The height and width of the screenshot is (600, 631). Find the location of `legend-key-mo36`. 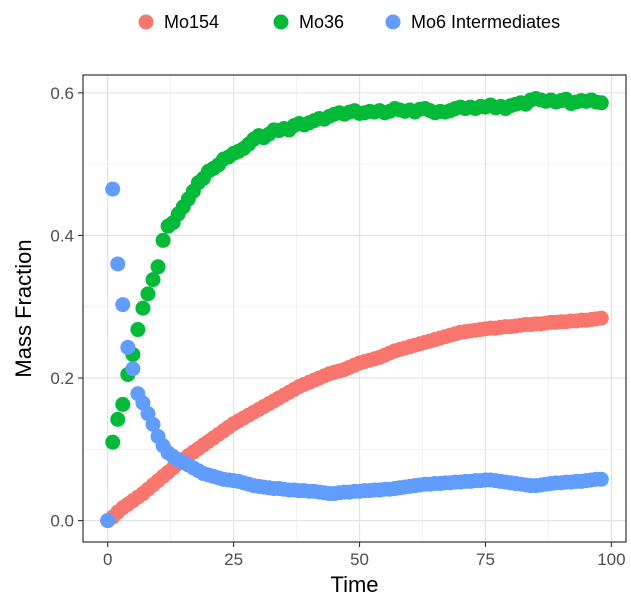

legend-key-mo36 is located at coordinates (281, 22).